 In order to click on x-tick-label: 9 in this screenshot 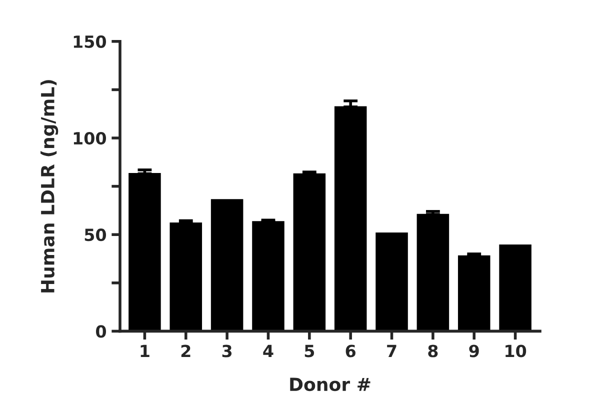, I will do `click(474, 351)`.